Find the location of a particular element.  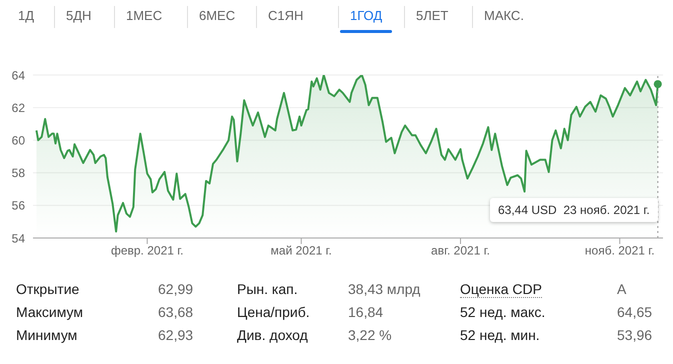

y-tick-label: 62 is located at coordinates (19, 107).